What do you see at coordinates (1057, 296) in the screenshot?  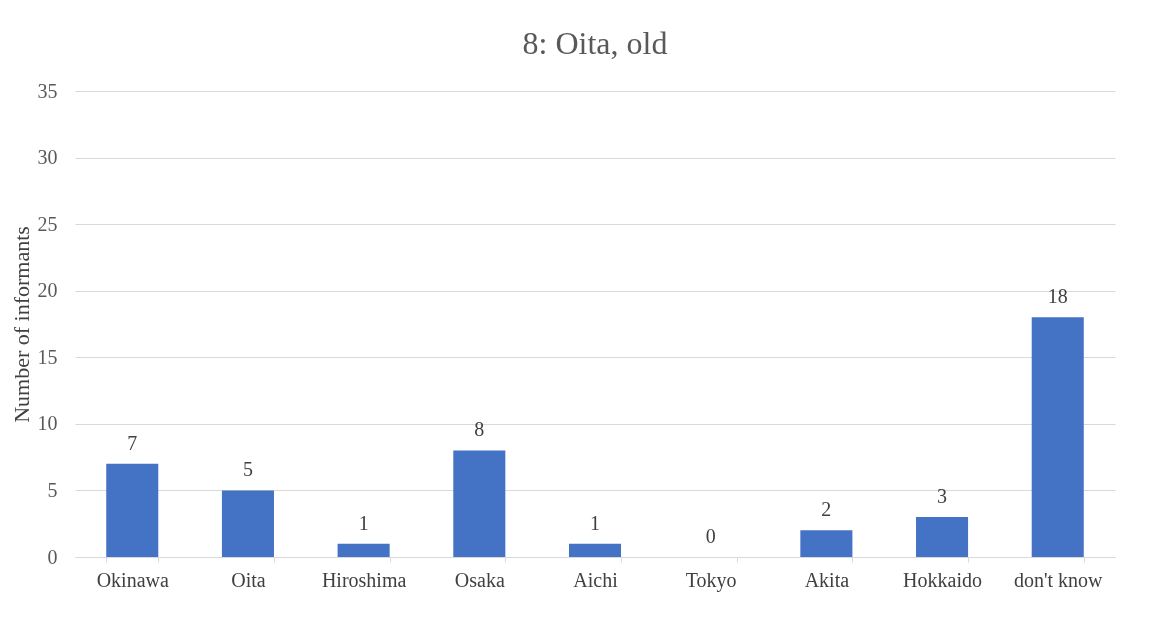 I see `data-label: 18` at bounding box center [1057, 296].